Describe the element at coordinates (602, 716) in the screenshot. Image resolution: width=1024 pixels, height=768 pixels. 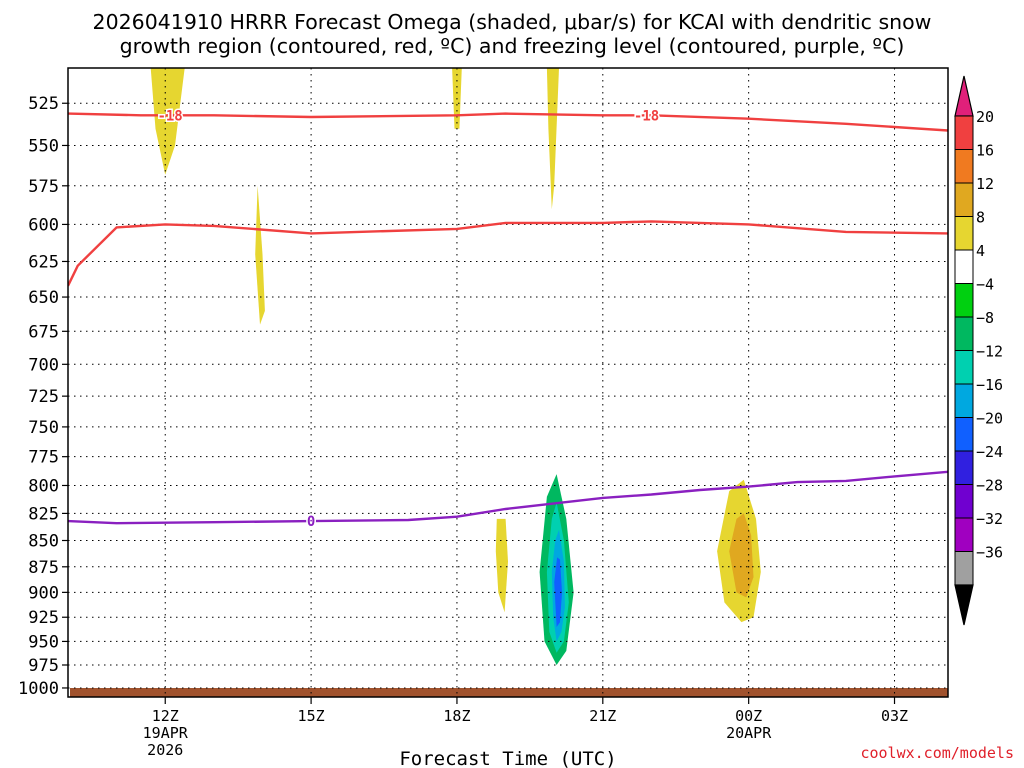
I see `x-tick-label-21Z: 21Z` at that location.